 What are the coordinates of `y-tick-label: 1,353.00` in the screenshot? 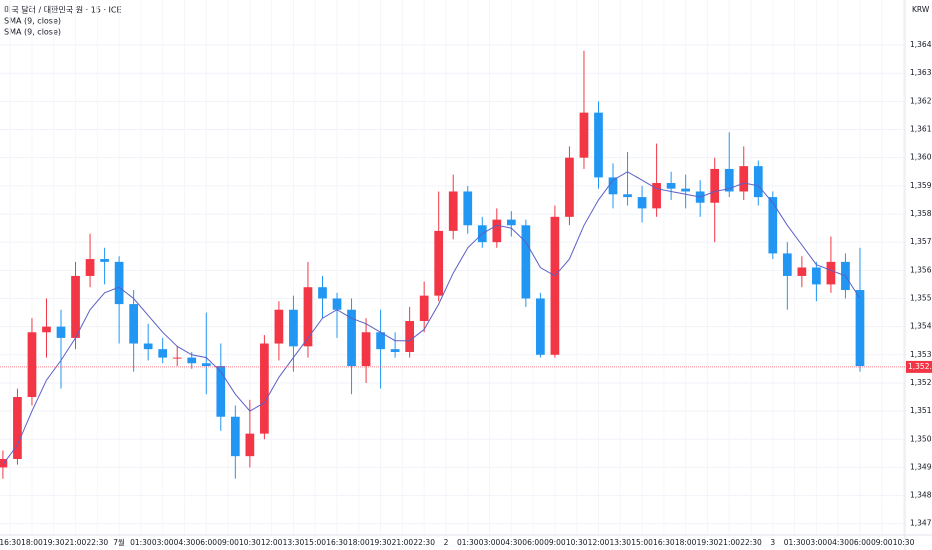 It's located at (921, 354).